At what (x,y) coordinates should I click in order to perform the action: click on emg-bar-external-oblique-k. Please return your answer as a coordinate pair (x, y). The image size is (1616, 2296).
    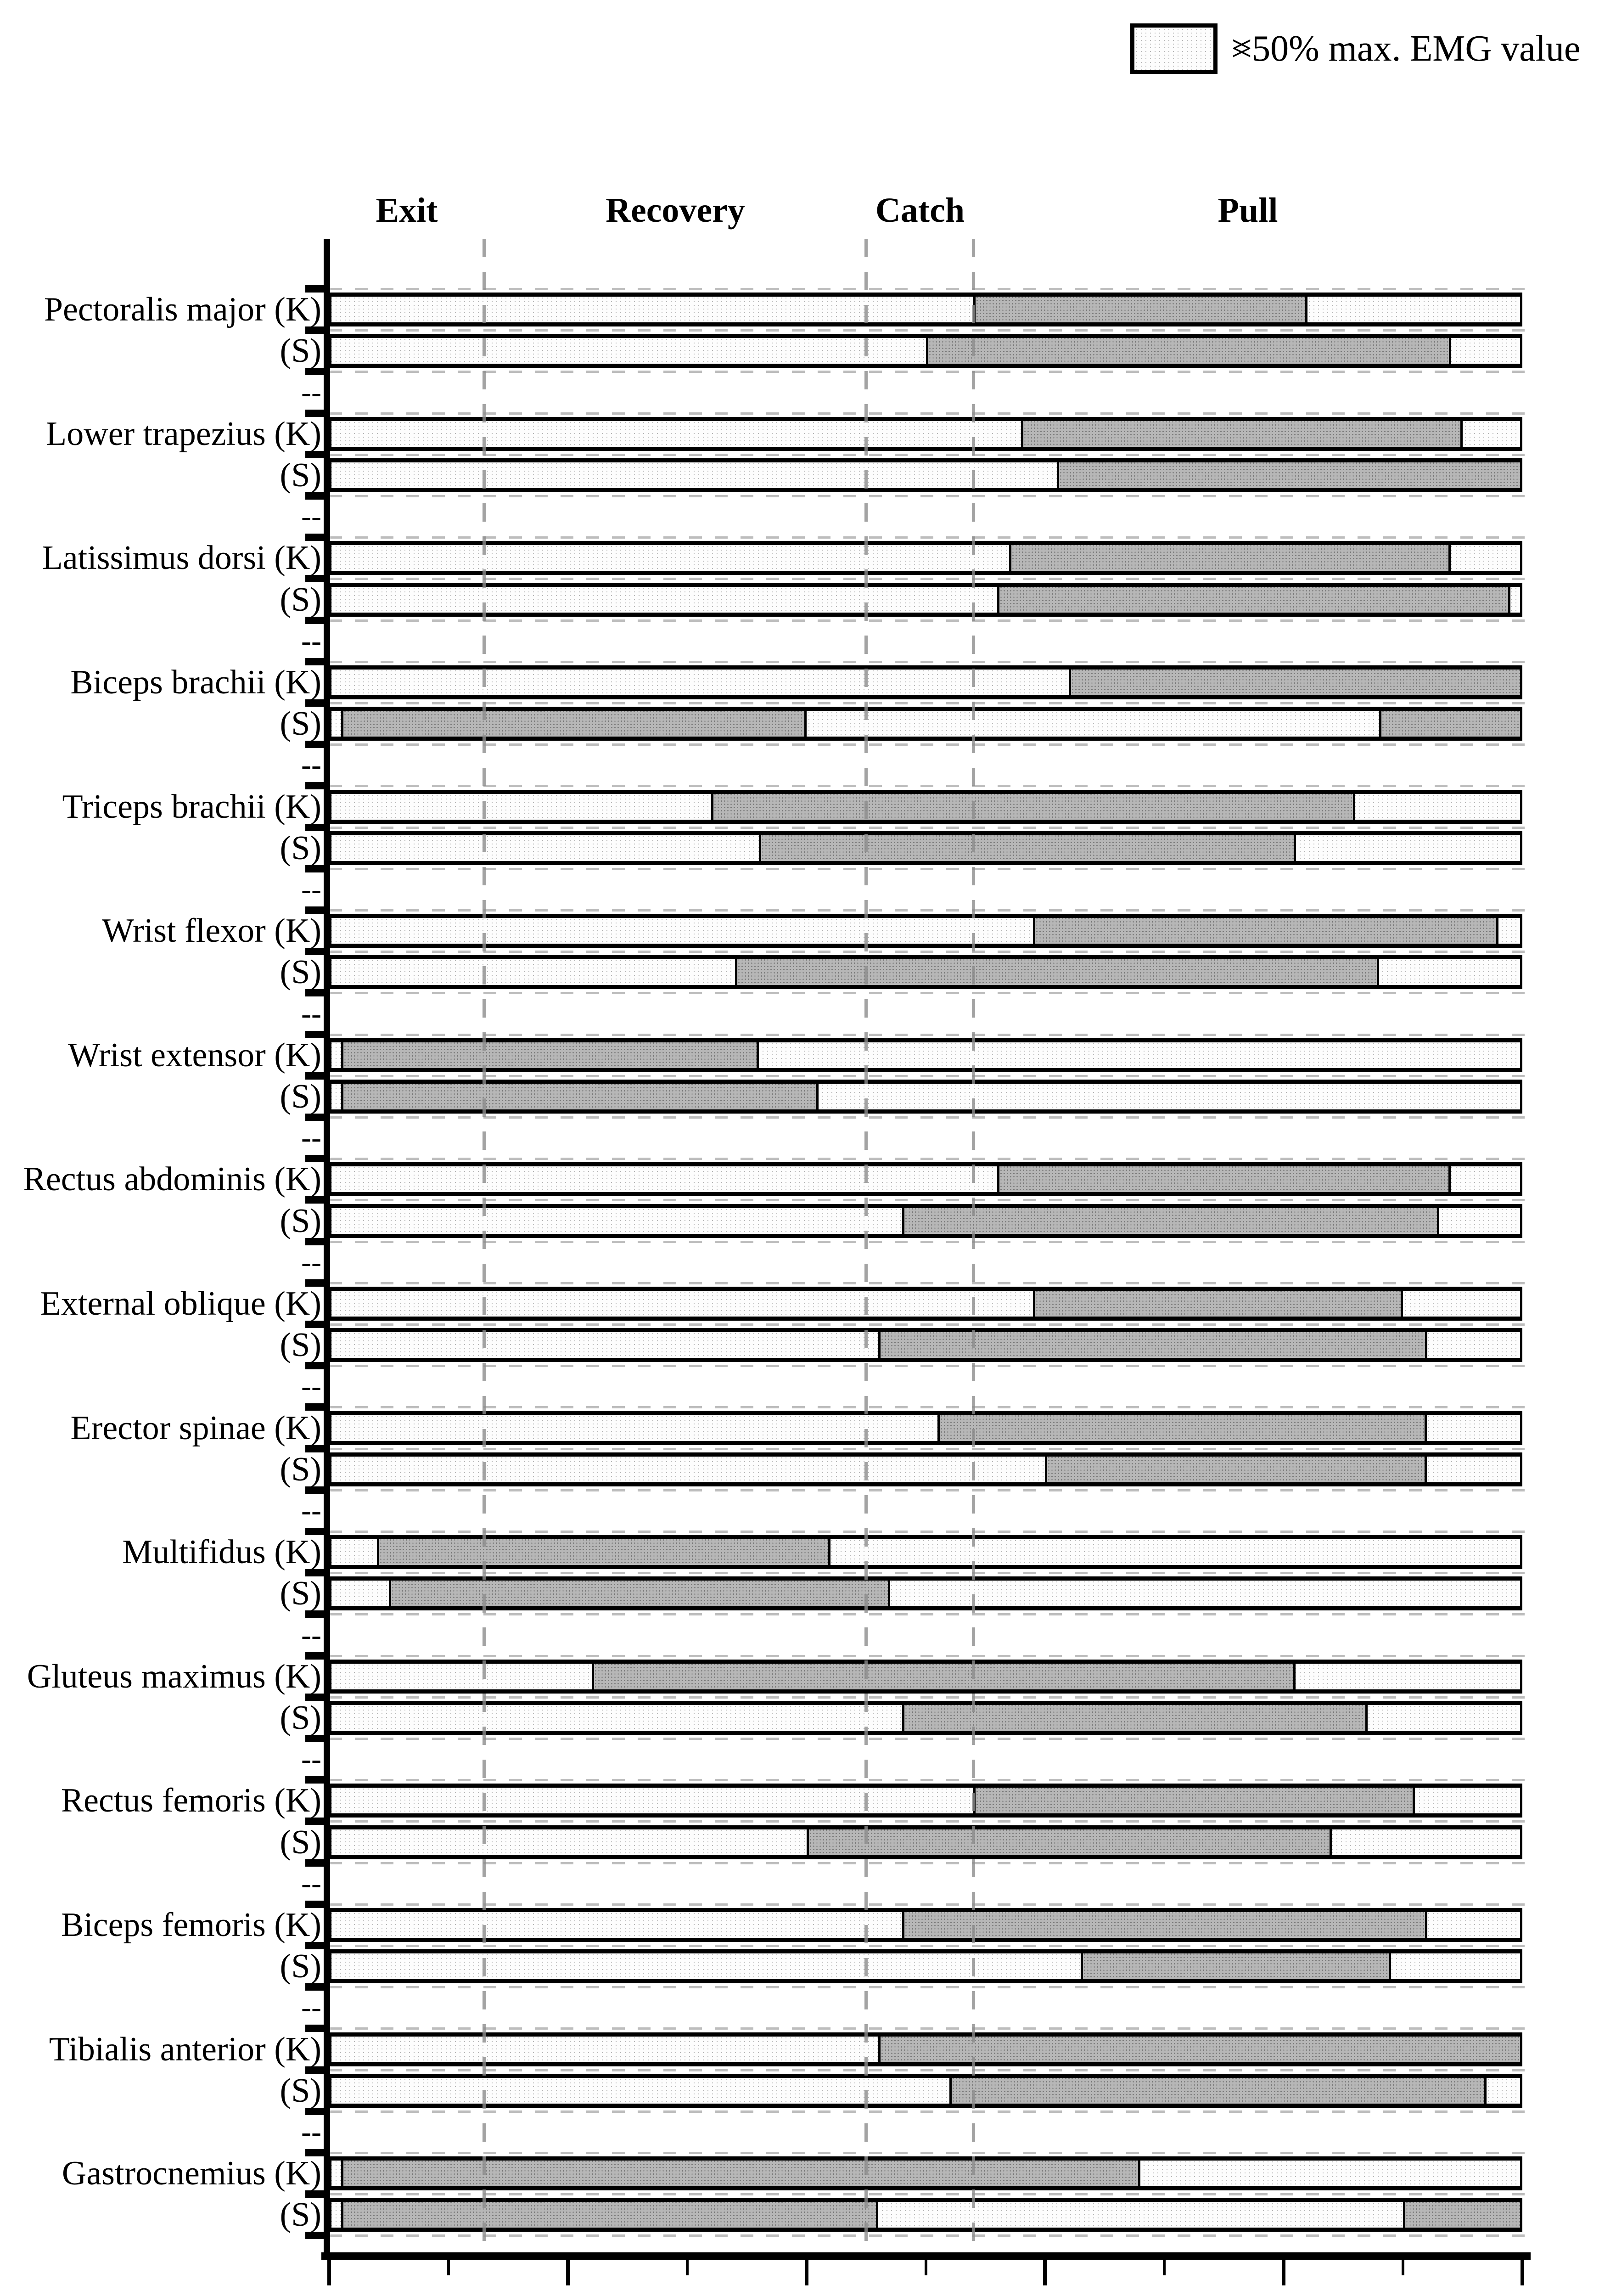
    Looking at the image, I should click on (926, 1304).